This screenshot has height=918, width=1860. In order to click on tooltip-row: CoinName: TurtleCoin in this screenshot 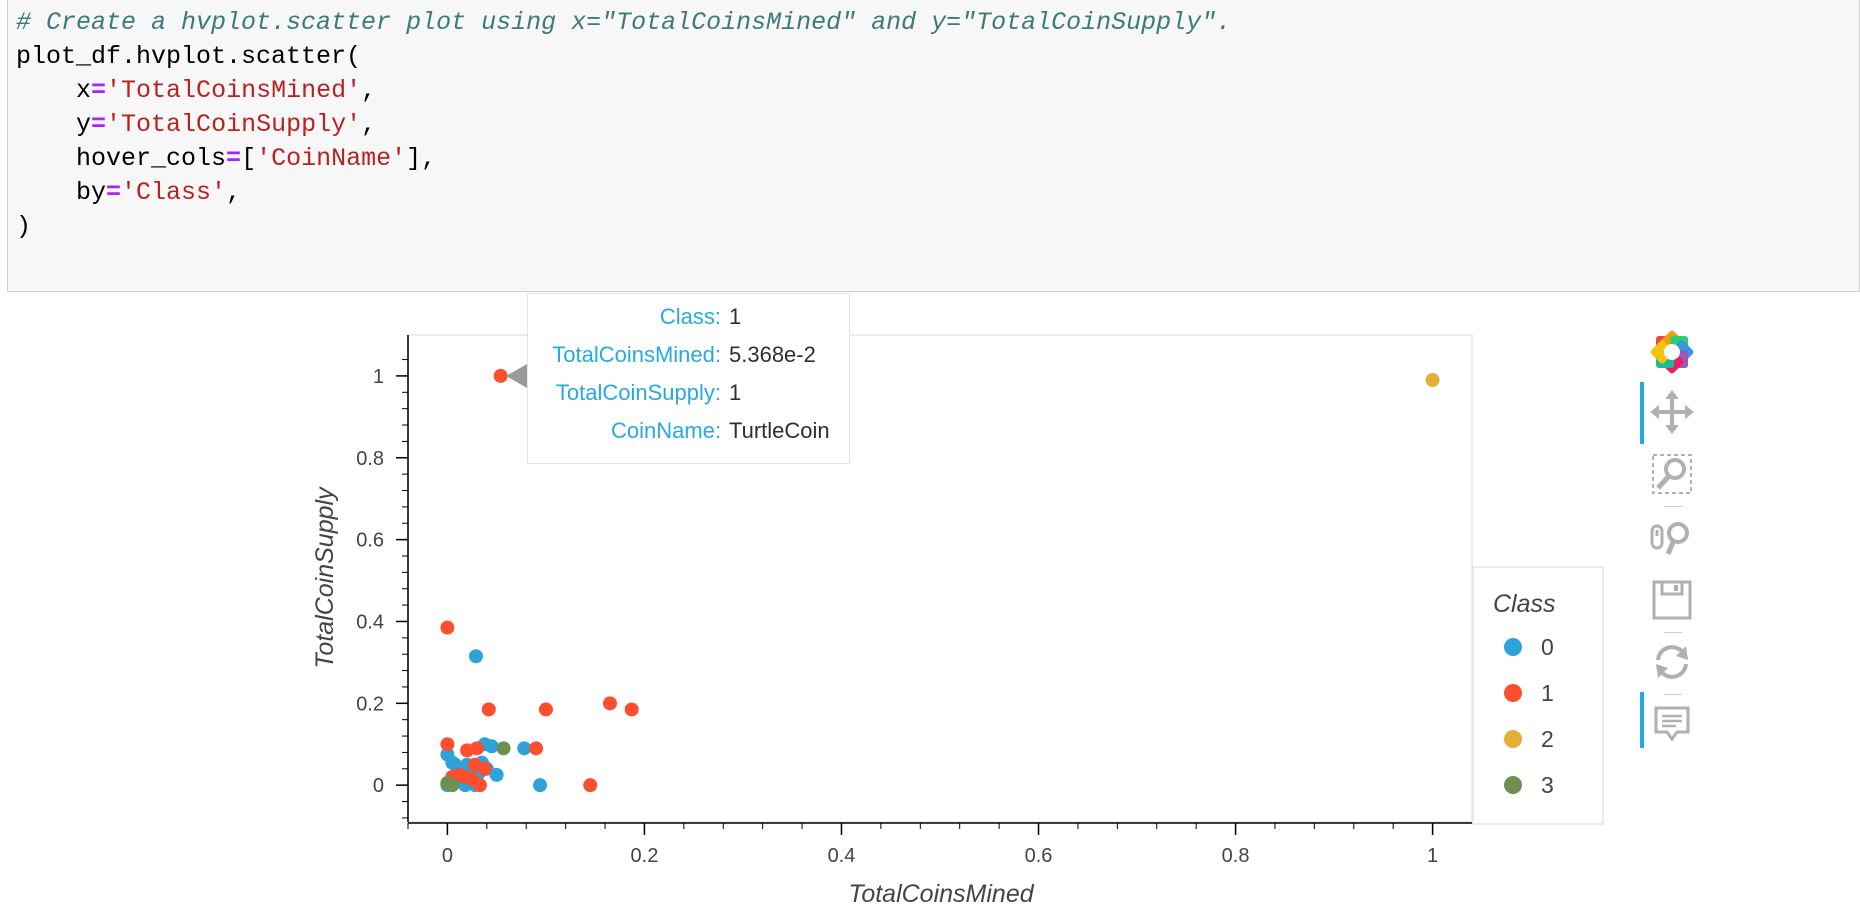, I will do `click(688, 433)`.